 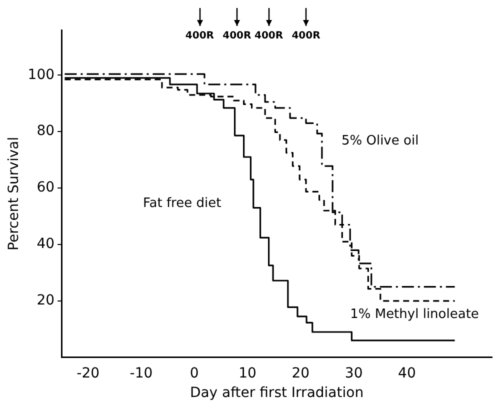 What do you see at coordinates (353, 373) in the screenshot?
I see `x-tick-label: 30` at bounding box center [353, 373].